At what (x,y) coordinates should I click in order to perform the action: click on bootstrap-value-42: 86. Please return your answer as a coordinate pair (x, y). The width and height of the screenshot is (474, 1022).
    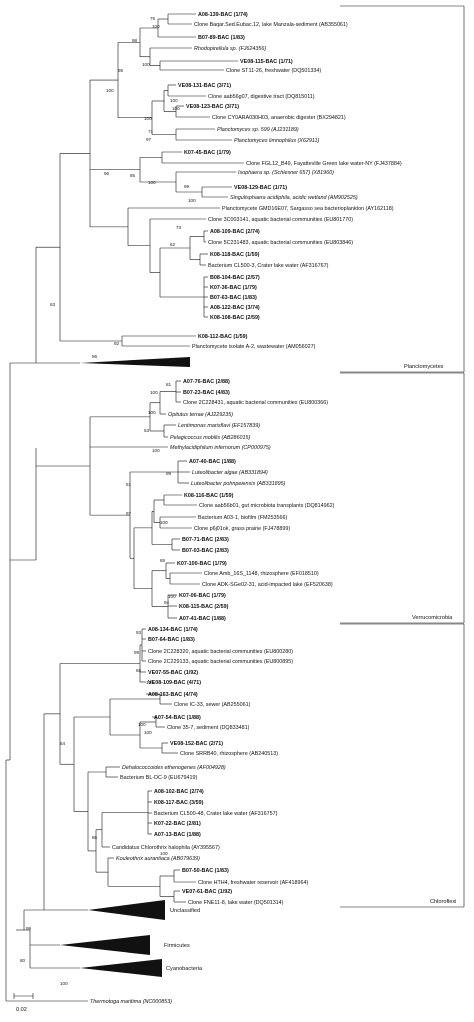
    Looking at the image, I should click on (95, 837).